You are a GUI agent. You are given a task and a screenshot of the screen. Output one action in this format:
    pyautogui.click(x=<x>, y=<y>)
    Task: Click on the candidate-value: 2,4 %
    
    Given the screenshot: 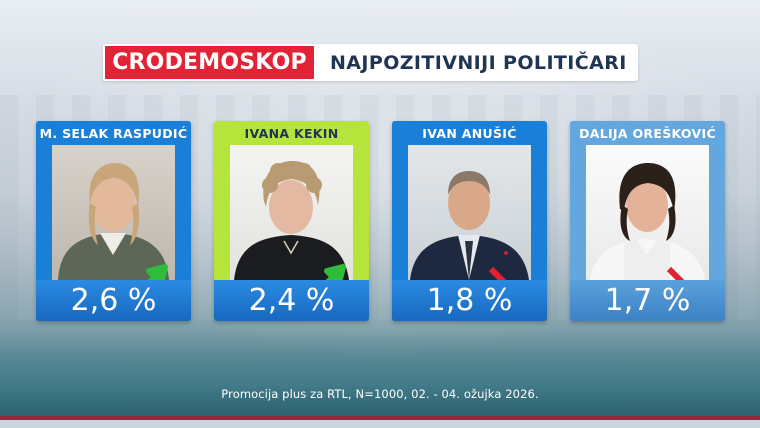 What is the action you would take?
    pyautogui.click(x=291, y=300)
    